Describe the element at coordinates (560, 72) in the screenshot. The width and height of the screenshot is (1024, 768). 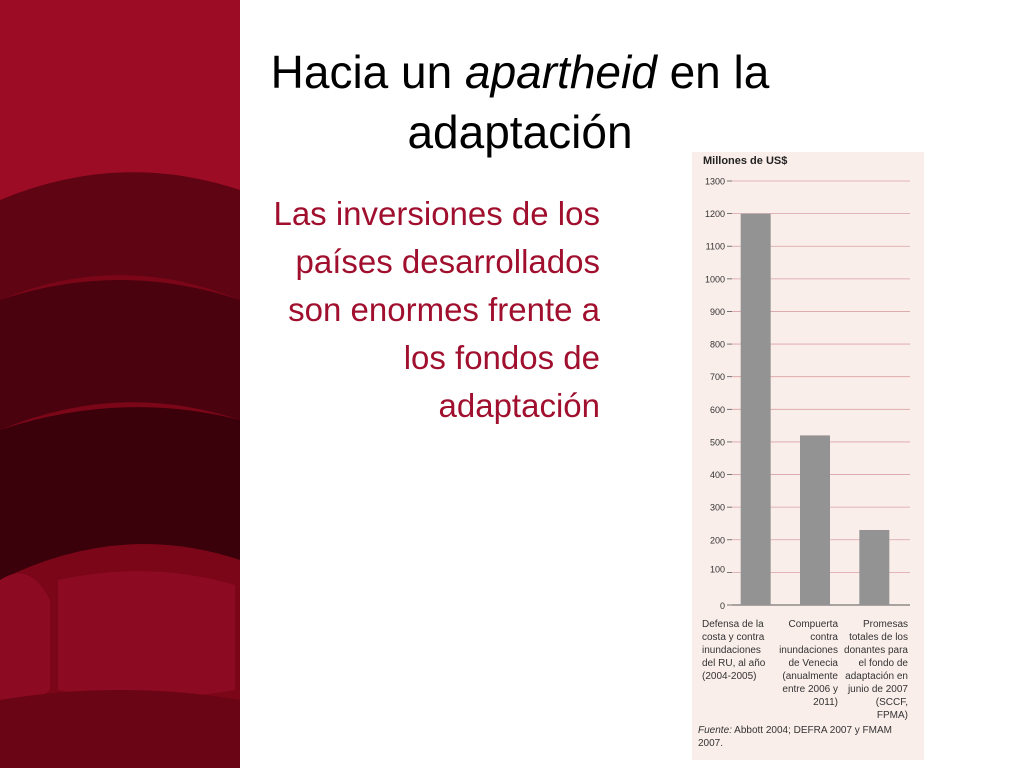
I see `title-italic: apartheid` at that location.